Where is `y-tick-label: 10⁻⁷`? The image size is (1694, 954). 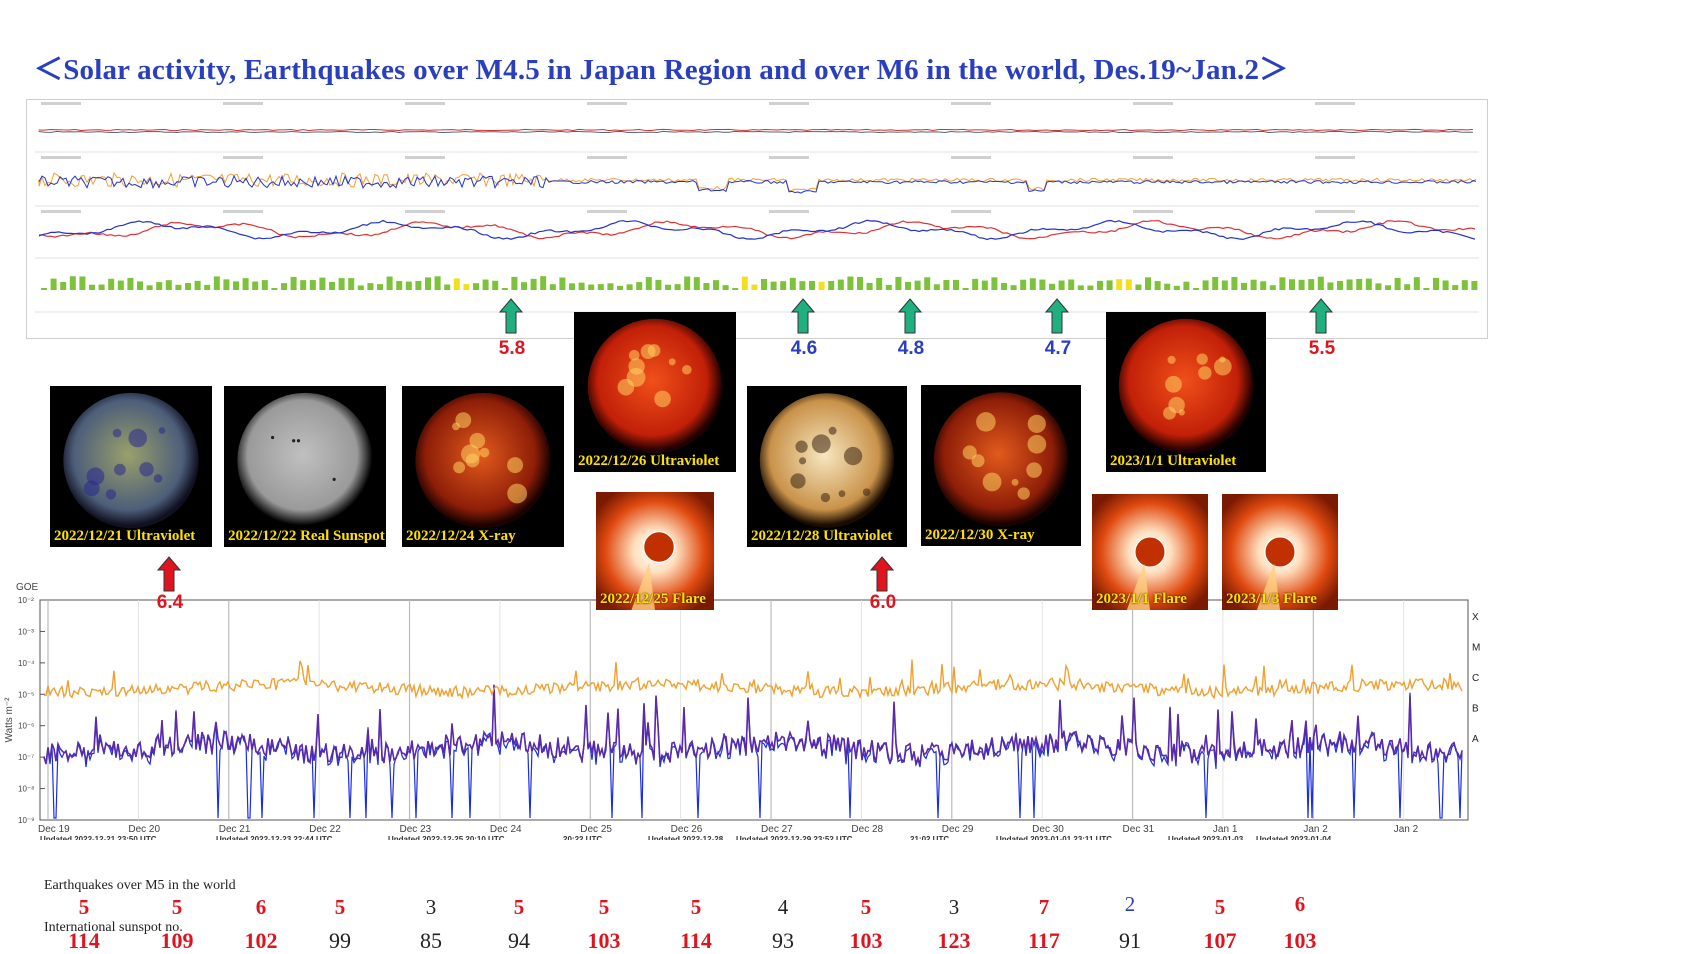
y-tick-label: 10⁻⁷ is located at coordinates (26, 757).